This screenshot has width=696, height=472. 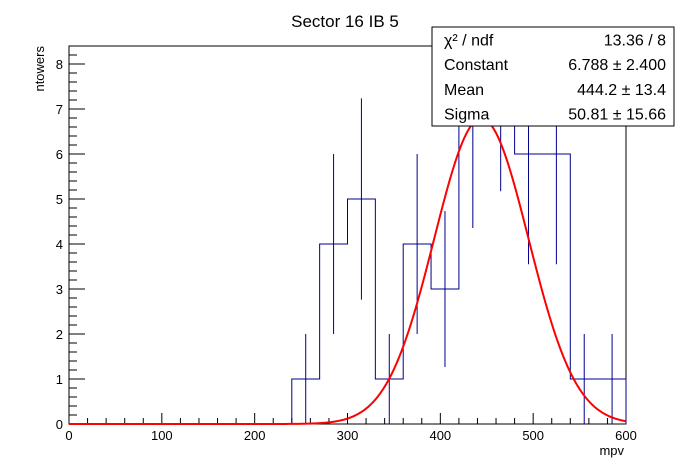 I want to click on y-axis-label: ntowers, so click(x=39, y=69).